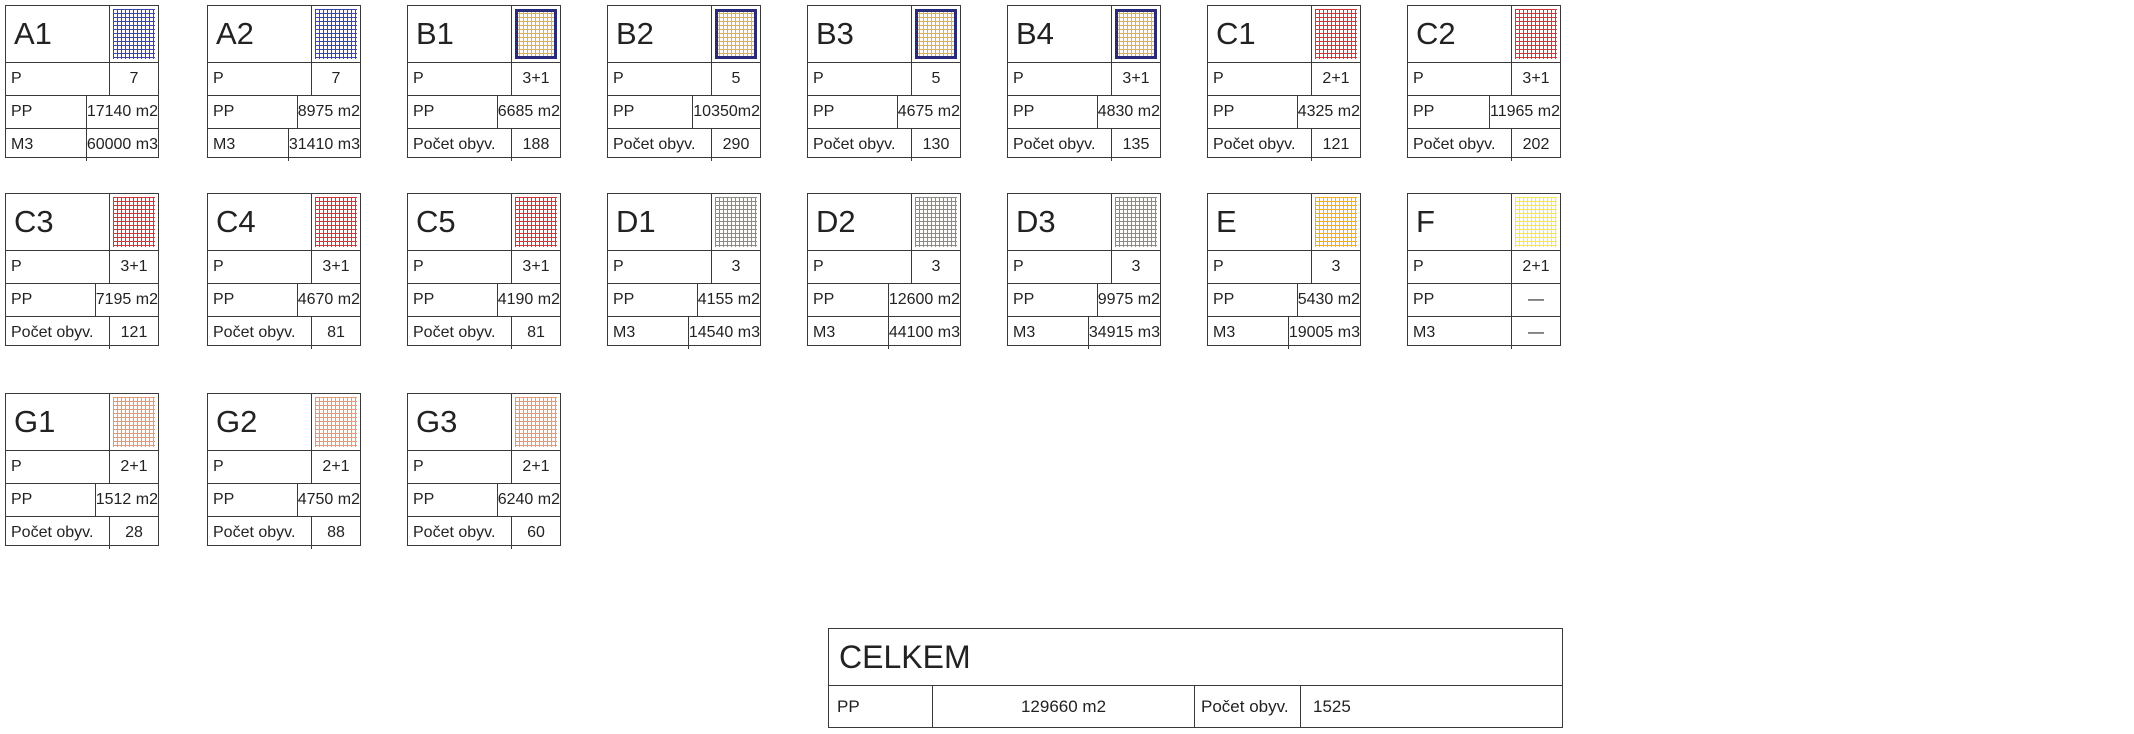  What do you see at coordinates (134, 532) in the screenshot?
I see `row-value: 28` at bounding box center [134, 532].